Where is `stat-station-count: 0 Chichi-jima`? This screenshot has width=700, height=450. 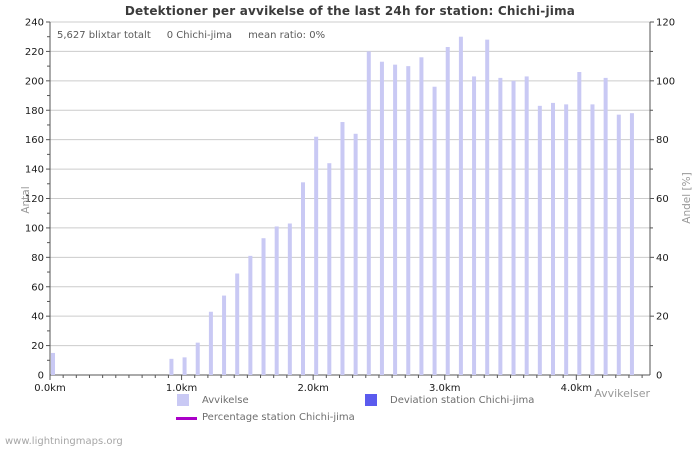 stat-station-count: 0 Chichi-jima is located at coordinates (199, 35).